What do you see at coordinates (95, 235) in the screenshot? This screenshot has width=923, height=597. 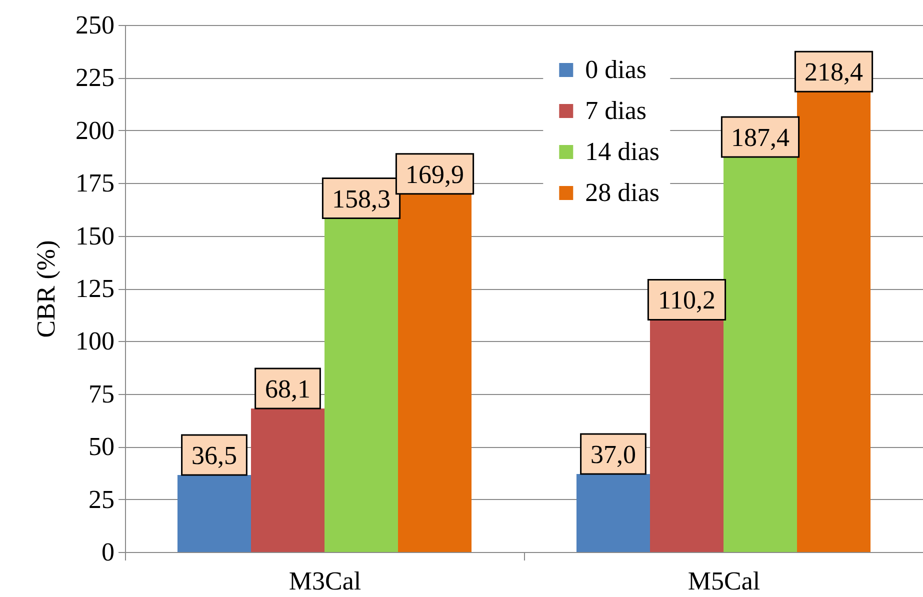 I see `y-tick-label: 150` at bounding box center [95, 235].